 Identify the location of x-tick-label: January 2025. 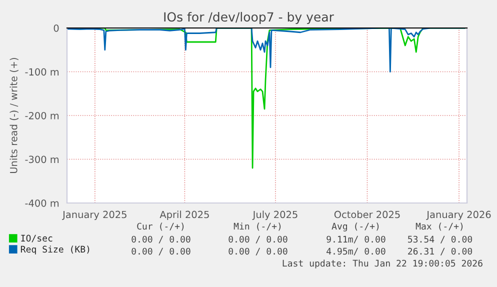
(94, 215).